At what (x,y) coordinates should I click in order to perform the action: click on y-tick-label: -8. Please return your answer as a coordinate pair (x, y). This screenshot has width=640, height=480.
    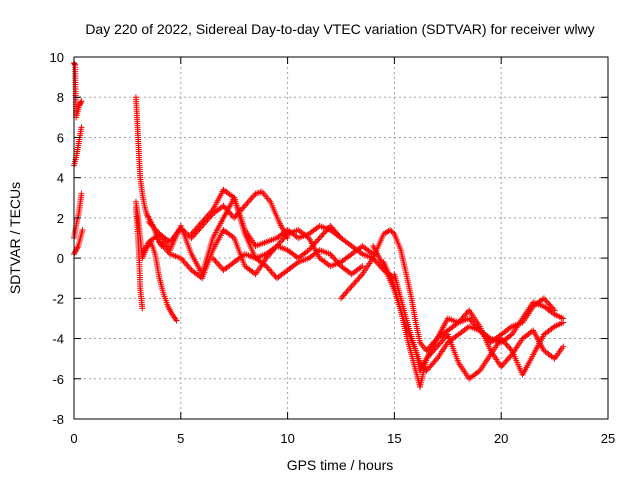
    Looking at the image, I should click on (58, 419).